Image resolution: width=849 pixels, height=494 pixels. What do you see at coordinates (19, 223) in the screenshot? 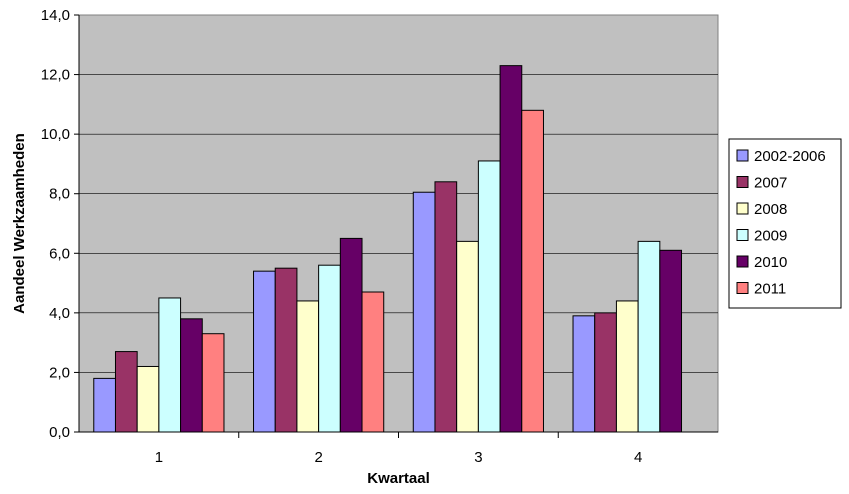
I see `y-axis-title: Aandeel Werkzaamheden` at bounding box center [19, 223].